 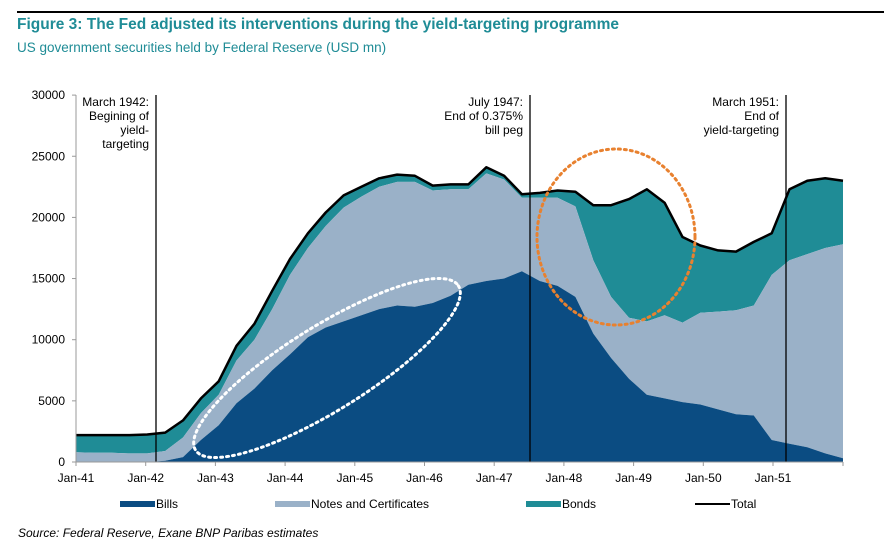 I want to click on annotation-3: March 1951: End of yield-targeting, so click(x=742, y=116).